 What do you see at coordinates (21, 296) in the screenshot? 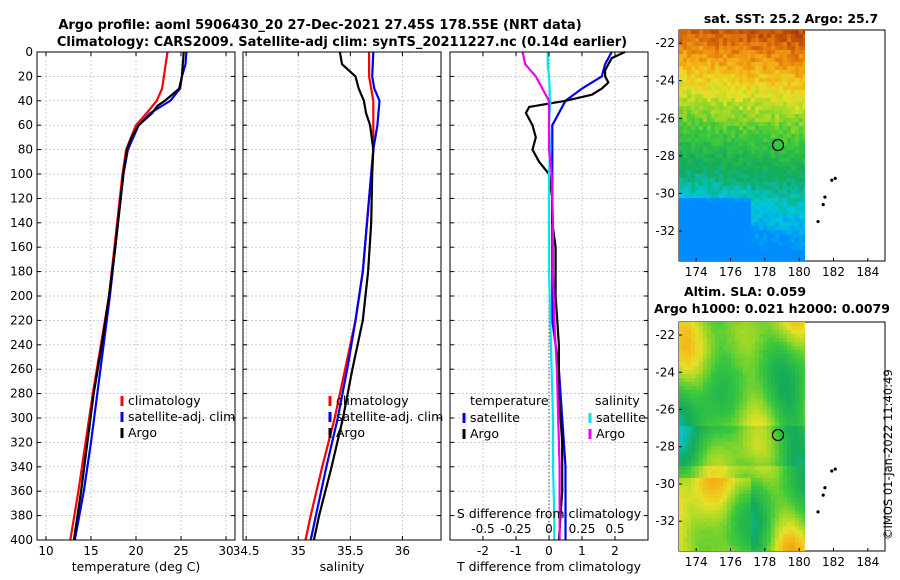
I see `depth-tick-label: 200` at bounding box center [21, 296].